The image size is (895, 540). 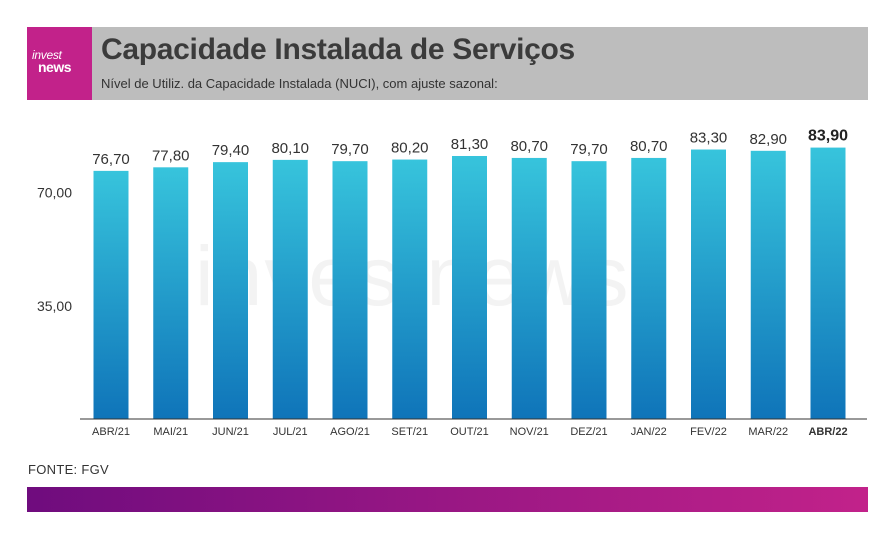 What do you see at coordinates (170, 432) in the screenshot?
I see `x-tick-label: MAI/21` at bounding box center [170, 432].